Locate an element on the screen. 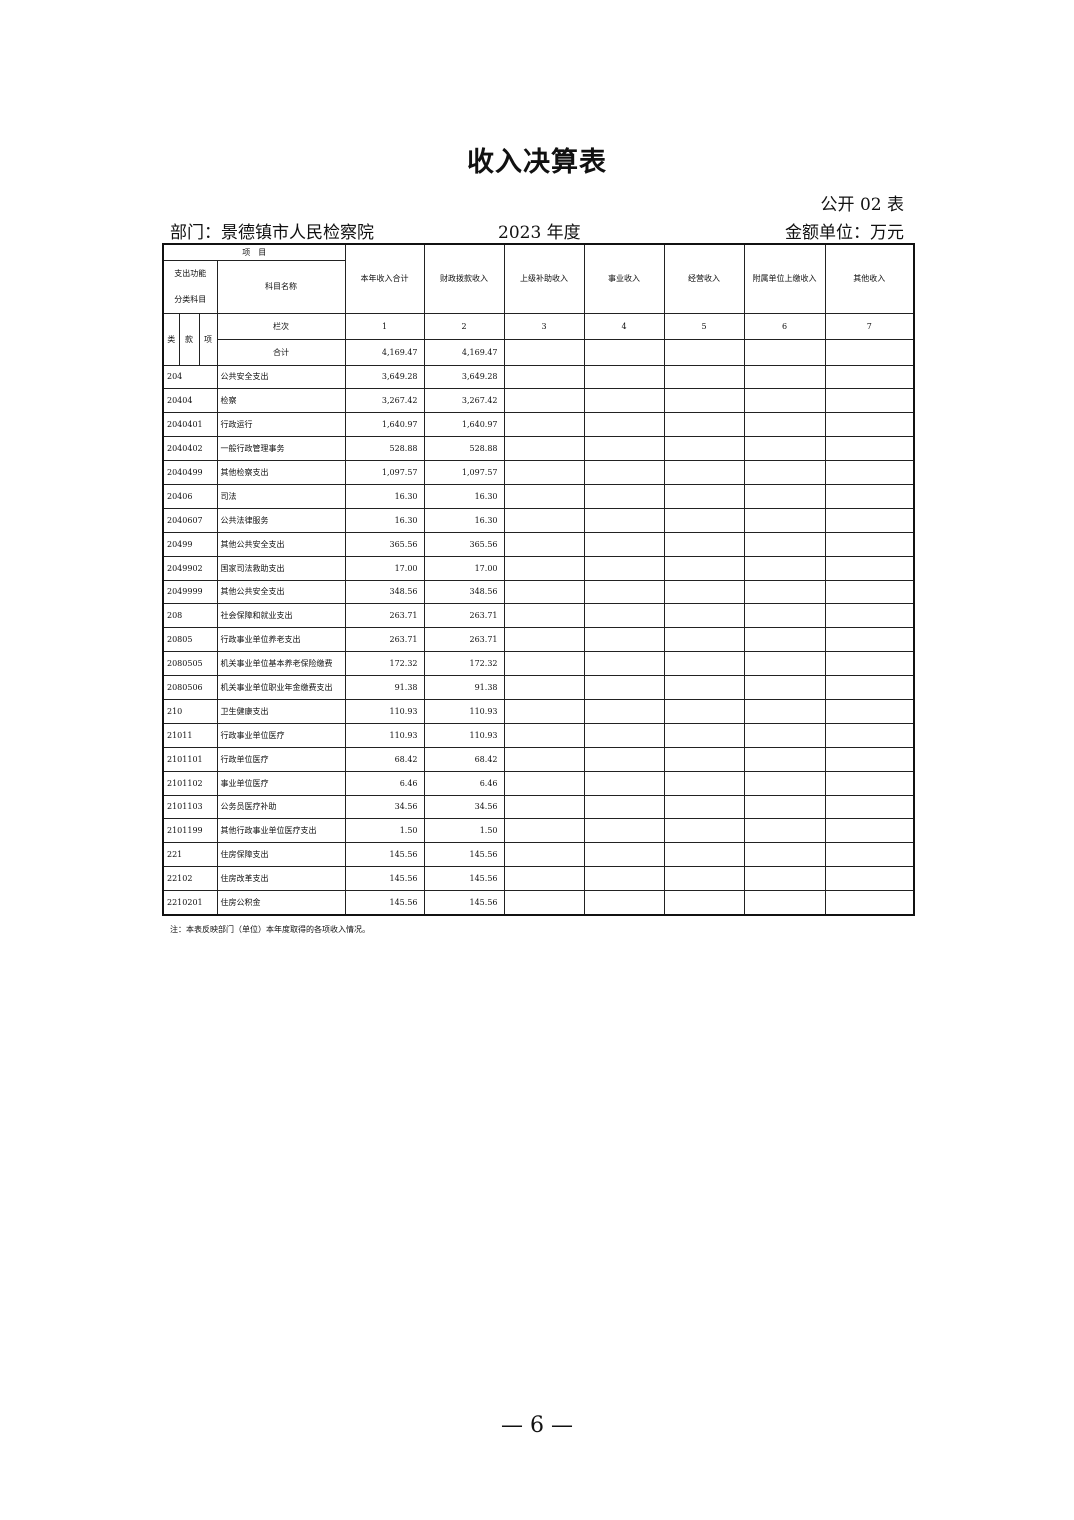 Image resolution: width=1074 pixels, height=1520 pixels. subject-code: 2049902 is located at coordinates (190, 568).